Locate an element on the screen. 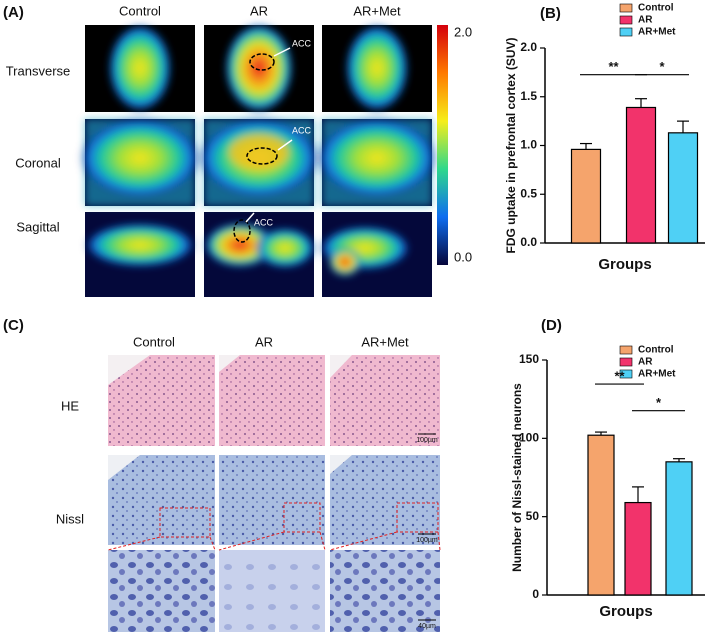  row-label: Sagittal is located at coordinates (37, 226).